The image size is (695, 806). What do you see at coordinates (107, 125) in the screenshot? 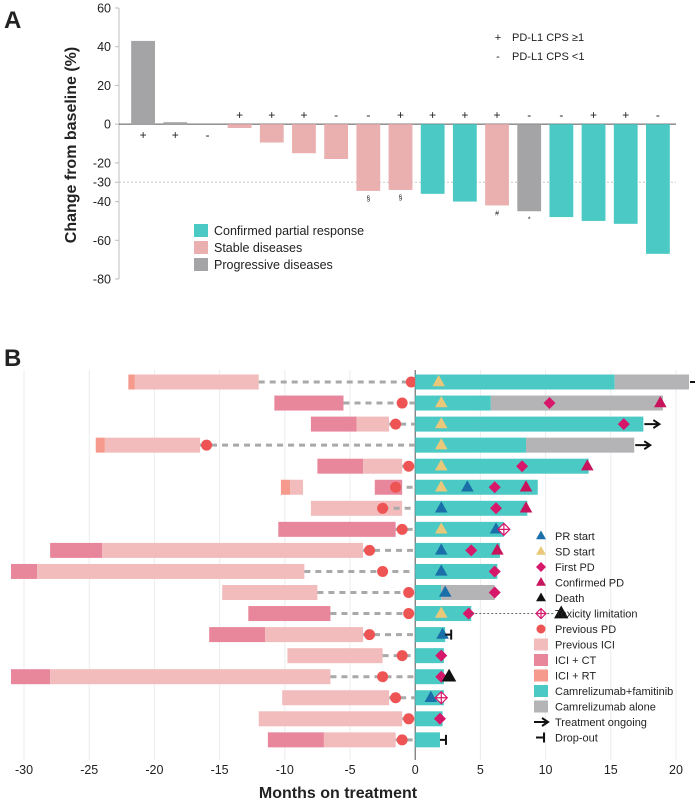
I see `y-tick-label: 0` at bounding box center [107, 125].